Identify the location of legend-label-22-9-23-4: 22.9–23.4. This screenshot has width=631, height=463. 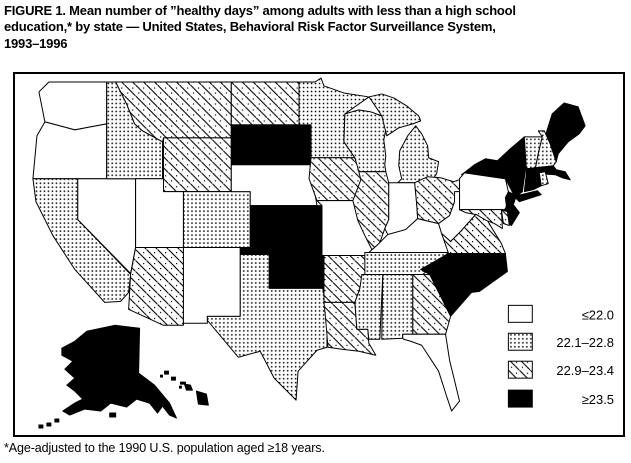
(585, 370).